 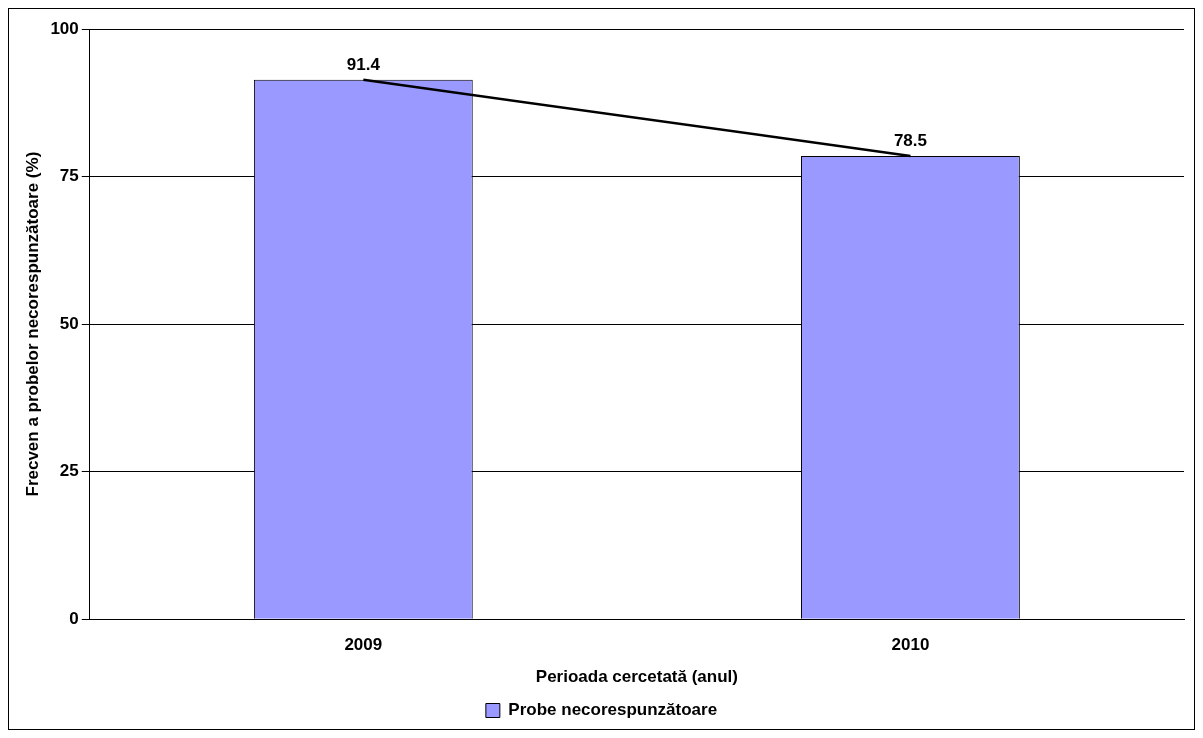 I want to click on data-label: 78.5, so click(x=910, y=141).